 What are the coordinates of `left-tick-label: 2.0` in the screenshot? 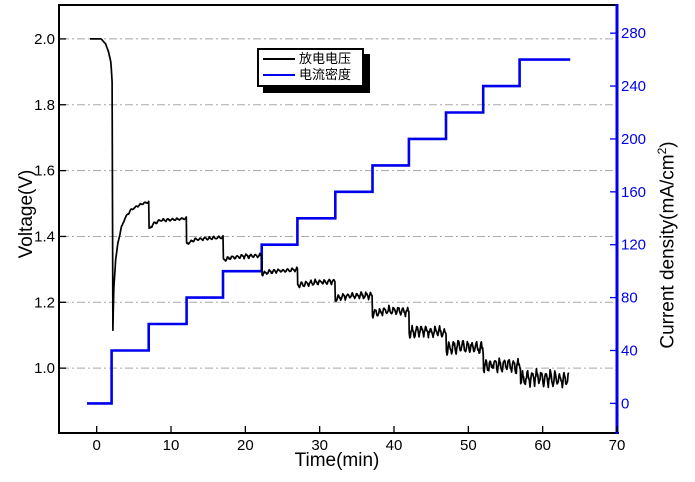 It's located at (44, 39).